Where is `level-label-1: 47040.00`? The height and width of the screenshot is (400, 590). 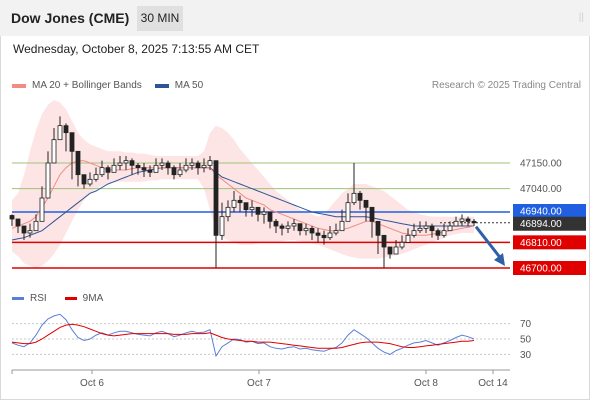 level-label-1: 47040.00 is located at coordinates (541, 189).